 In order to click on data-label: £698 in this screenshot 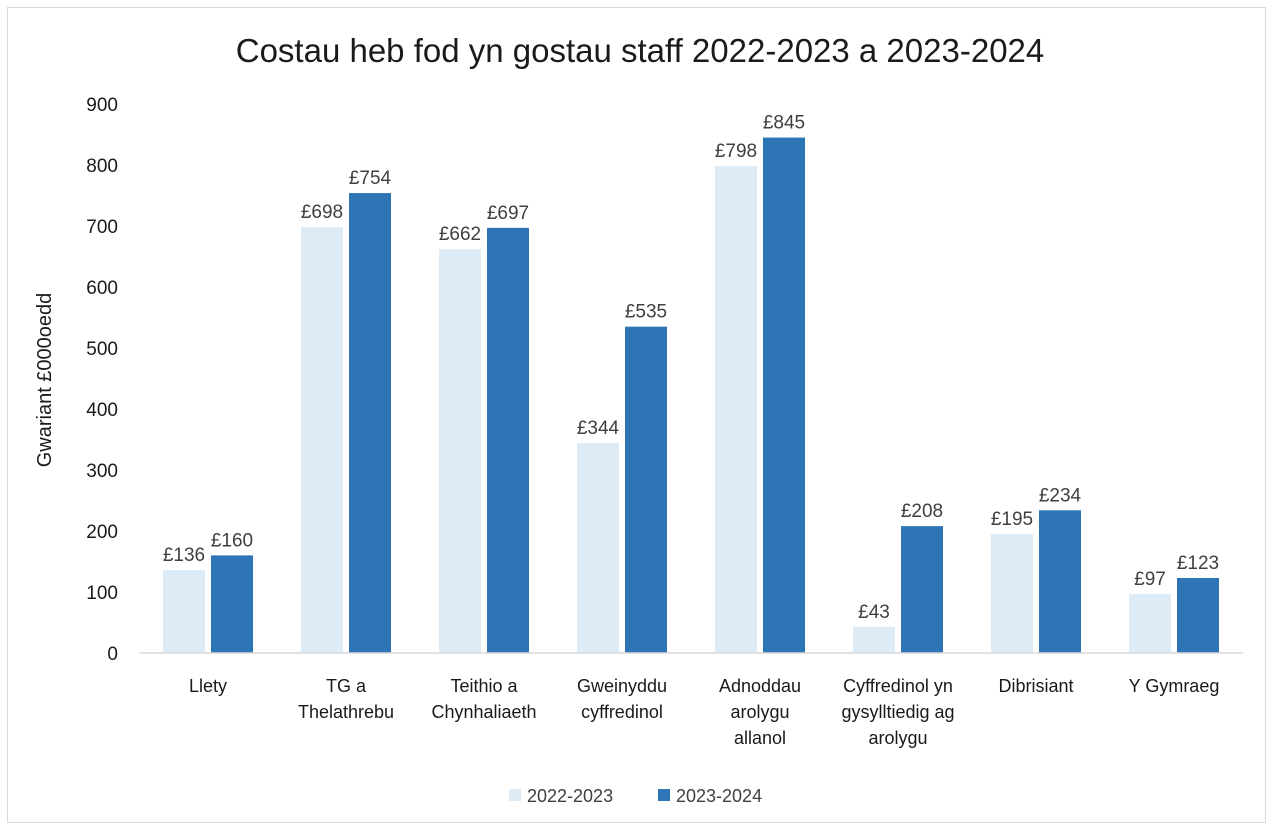, I will do `click(322, 212)`.